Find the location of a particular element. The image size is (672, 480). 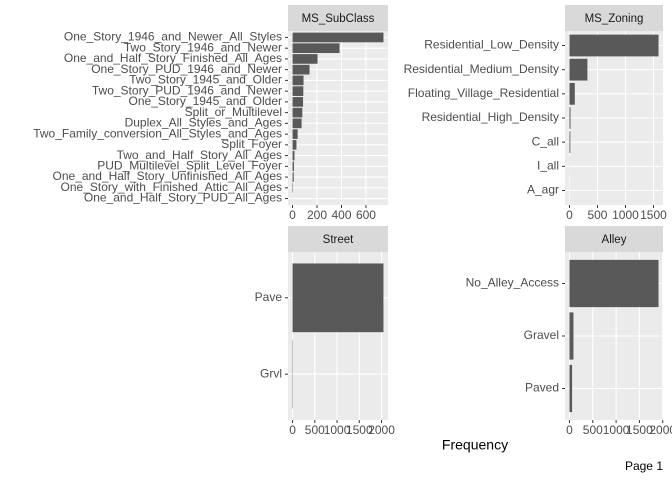

y-tick-label: A_agr is located at coordinates (543, 190).